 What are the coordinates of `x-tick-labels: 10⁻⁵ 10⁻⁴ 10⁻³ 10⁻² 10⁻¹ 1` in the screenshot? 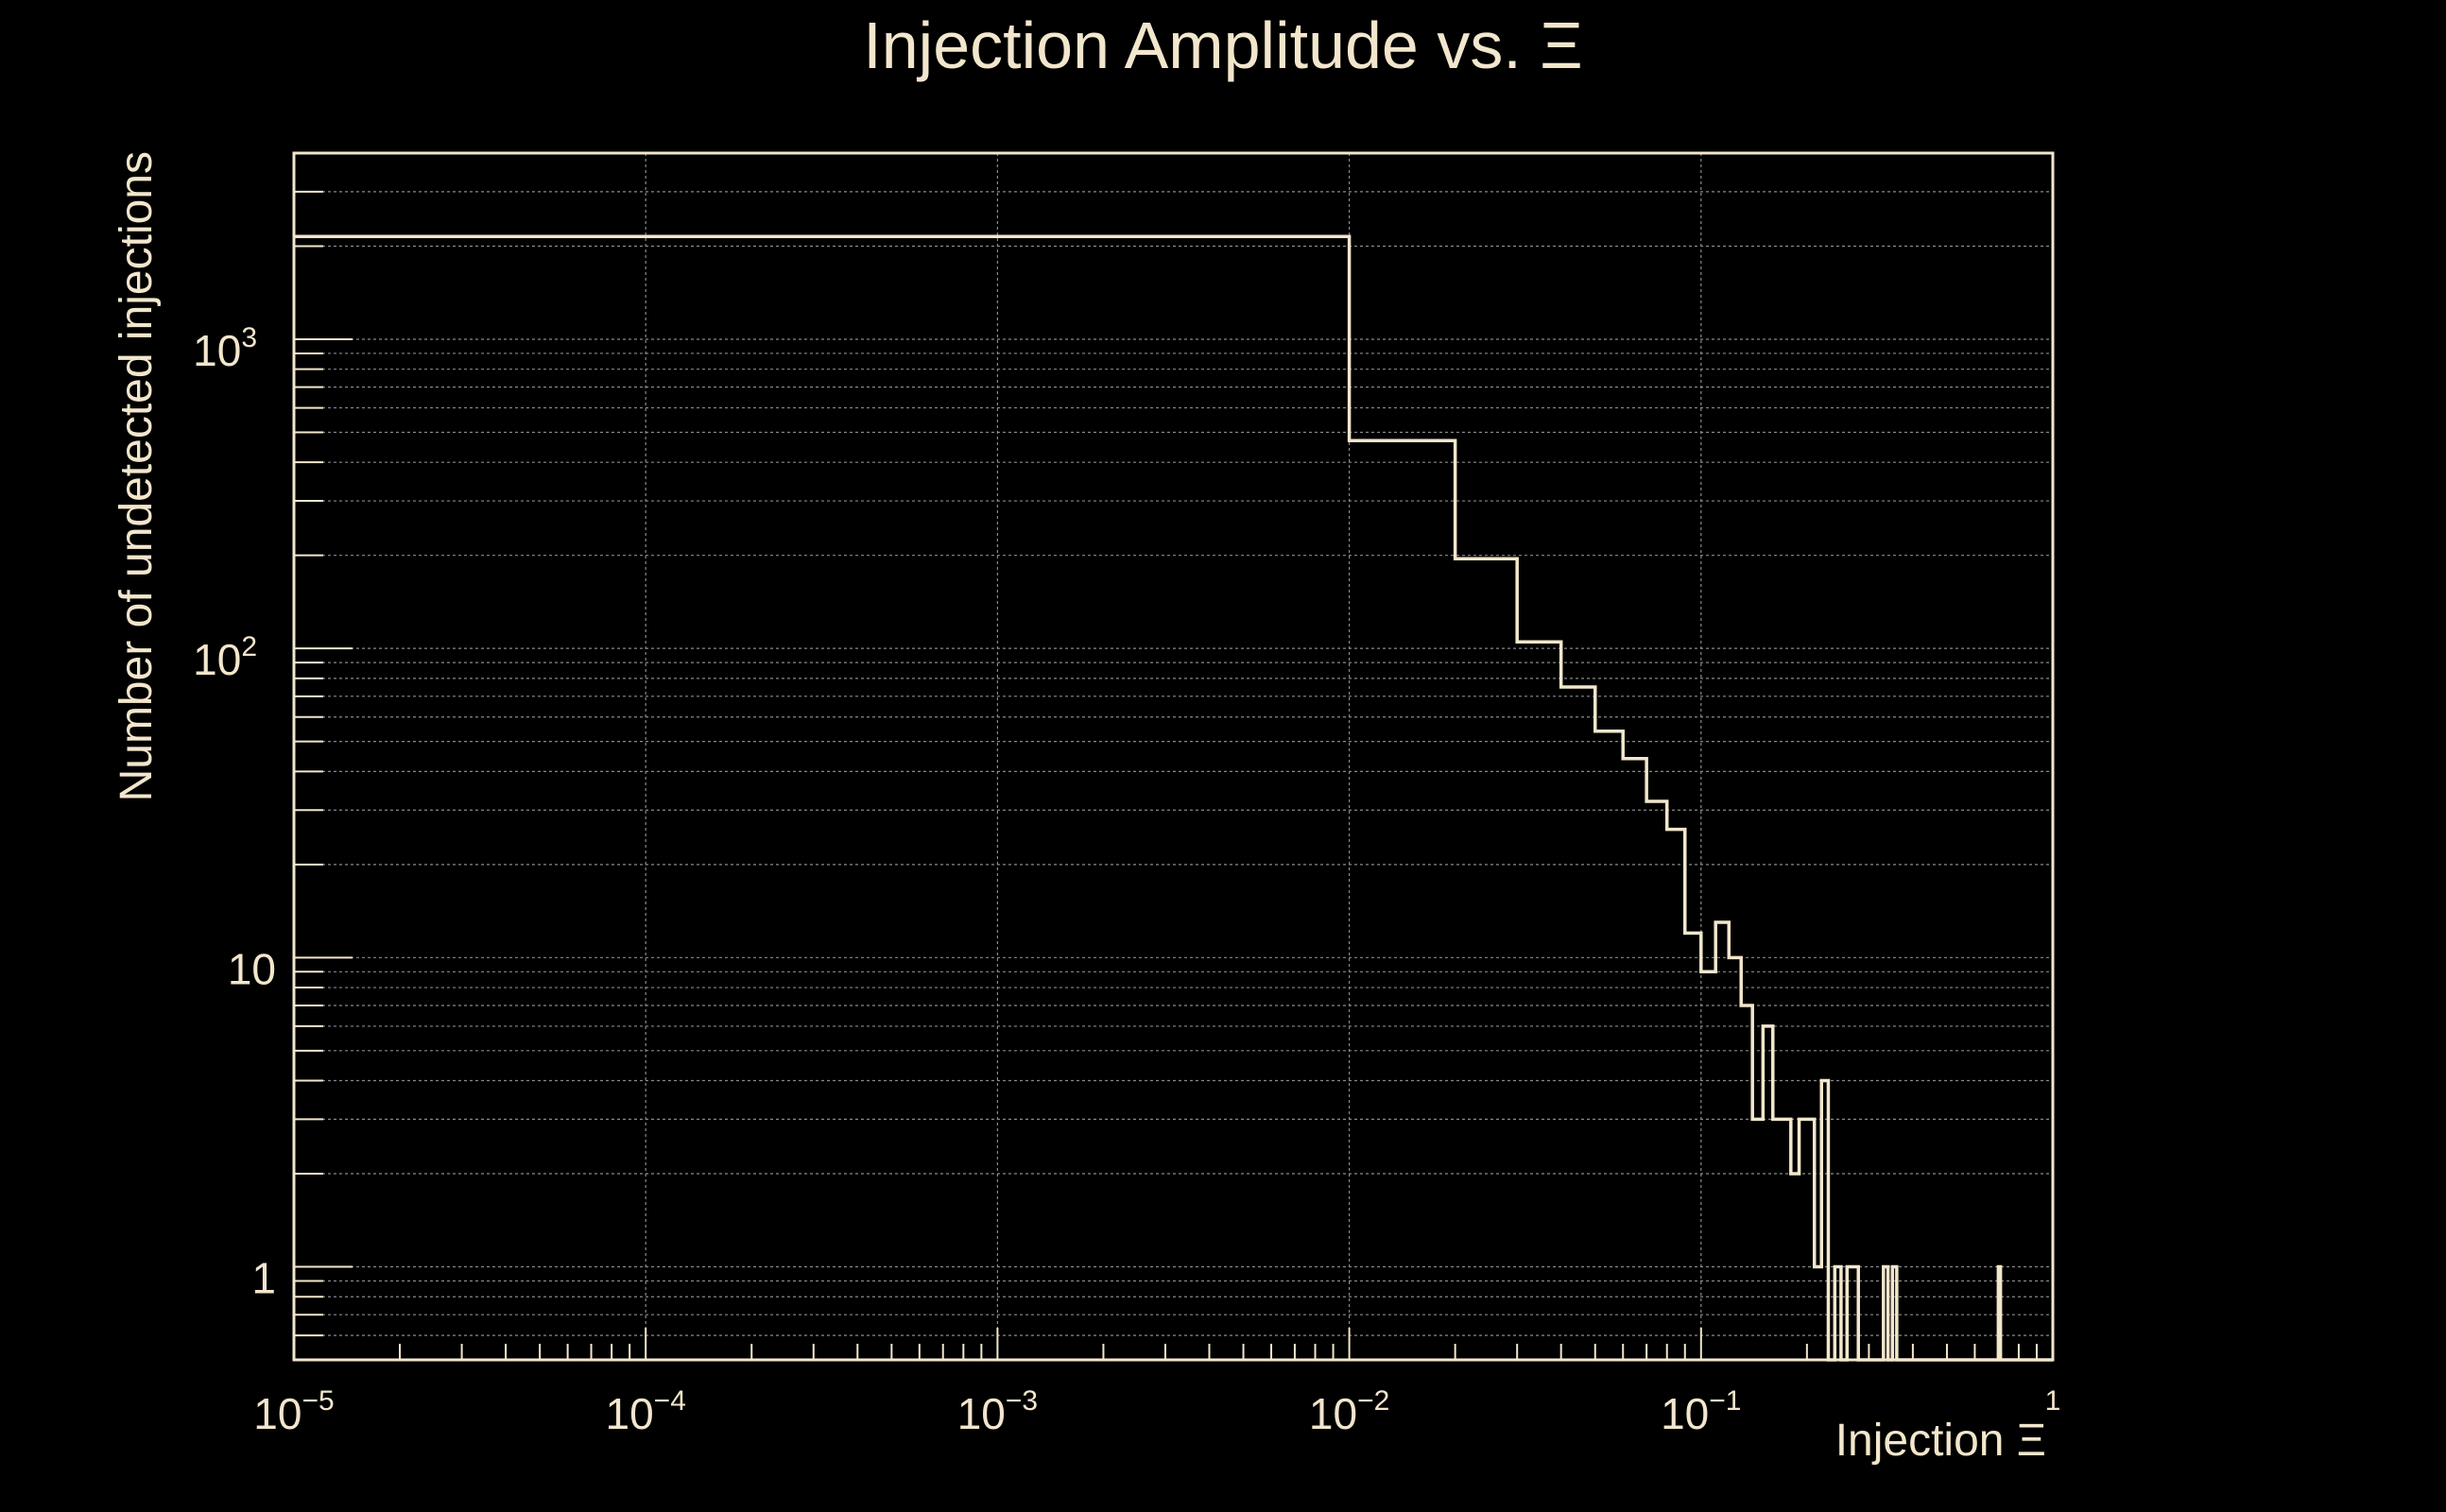 It's located at (1156, 1411).